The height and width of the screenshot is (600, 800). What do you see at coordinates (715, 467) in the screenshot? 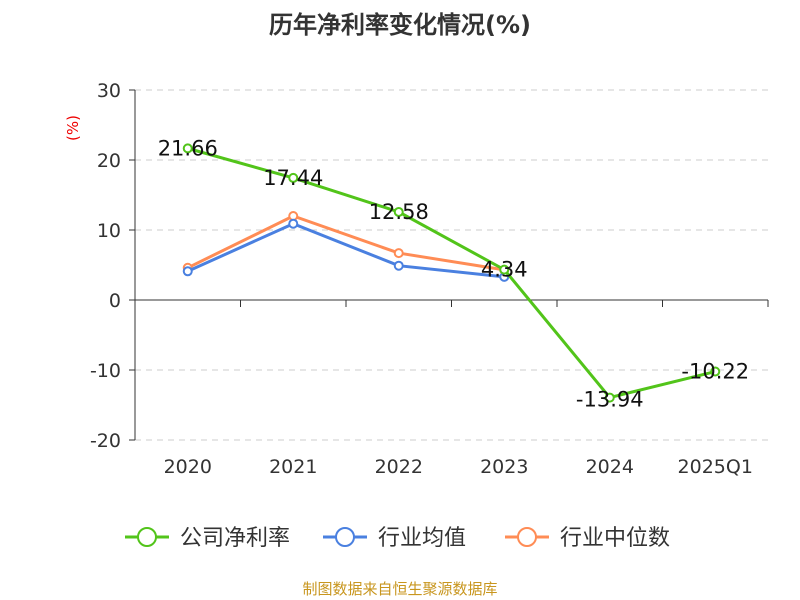
I see `x-tick-label: 2025Q1` at bounding box center [715, 467].